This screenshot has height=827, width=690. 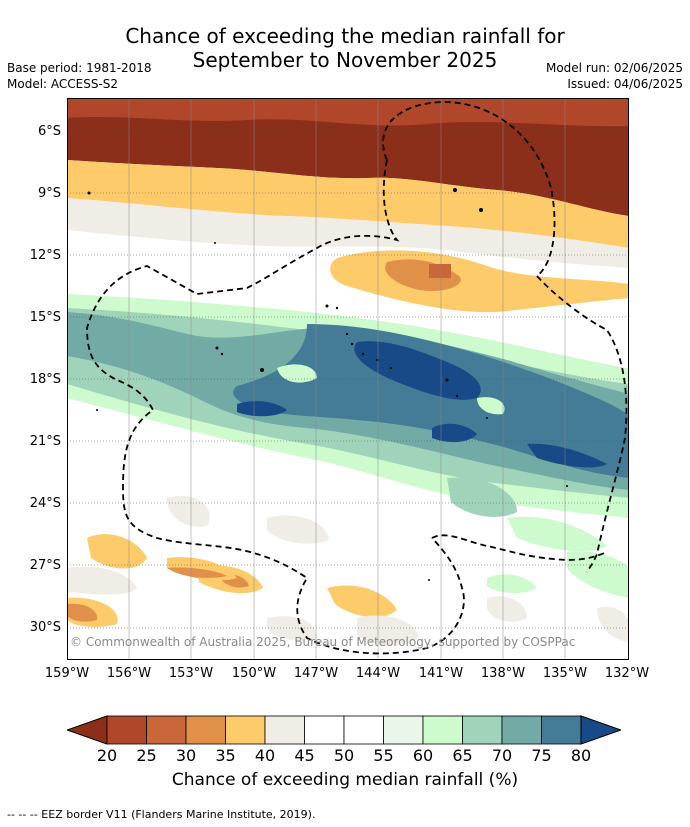 I want to click on colorbar, so click(x=344, y=730).